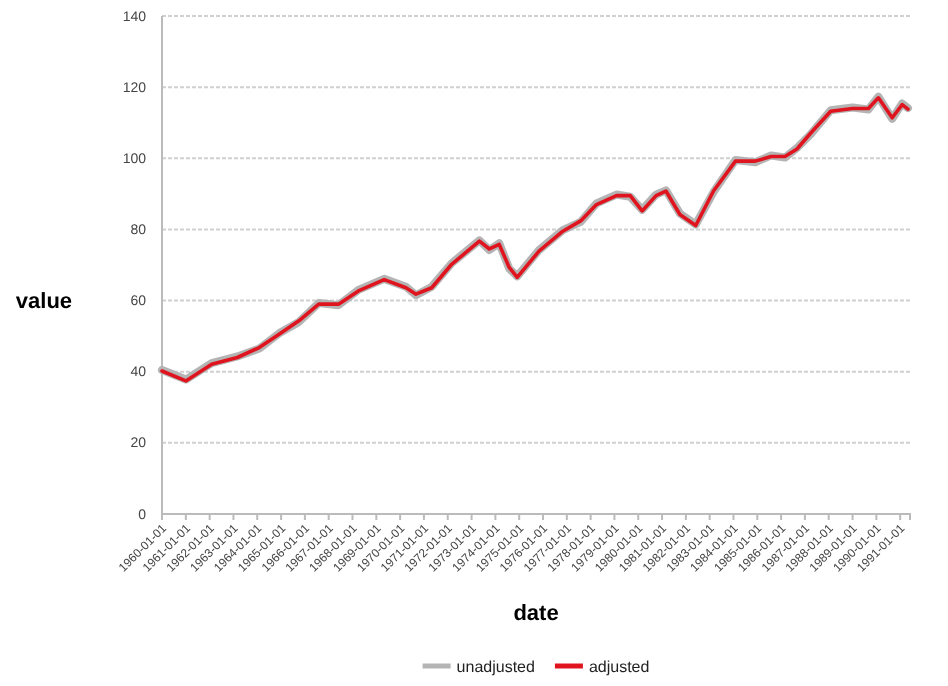 The width and height of the screenshot is (948, 686). What do you see at coordinates (495, 667) in the screenshot?
I see `legend-label: unadjusted` at bounding box center [495, 667].